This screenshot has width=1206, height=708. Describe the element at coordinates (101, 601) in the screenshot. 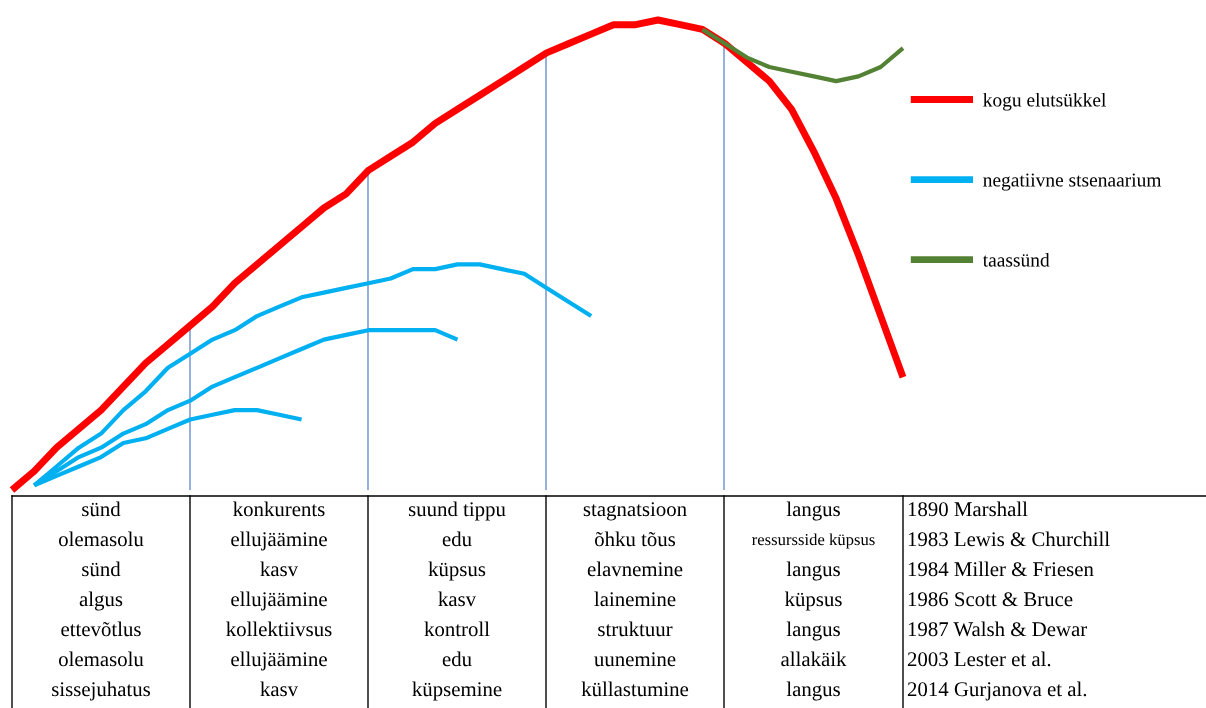

I see `text: algus` at that location.